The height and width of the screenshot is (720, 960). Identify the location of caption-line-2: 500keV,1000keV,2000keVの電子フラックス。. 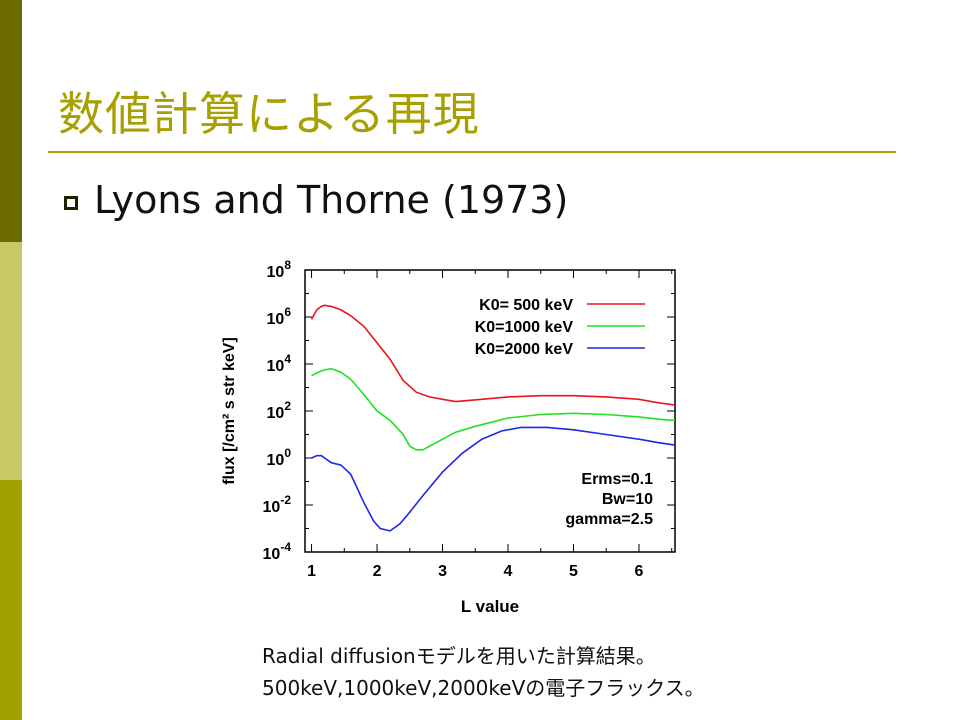
(483, 688).